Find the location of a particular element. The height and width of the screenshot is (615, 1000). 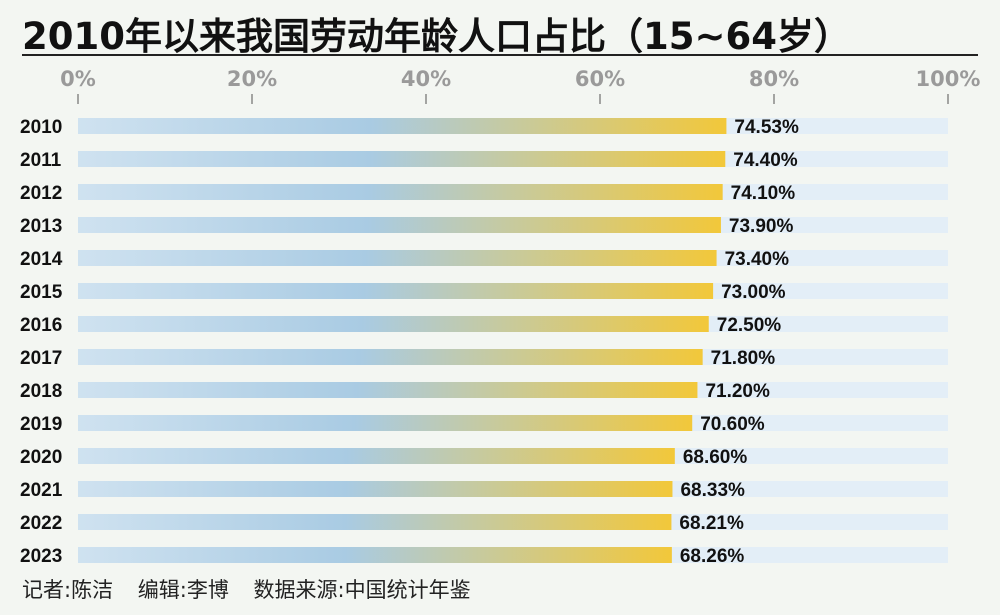

year-label: 2012 is located at coordinates (41, 193).